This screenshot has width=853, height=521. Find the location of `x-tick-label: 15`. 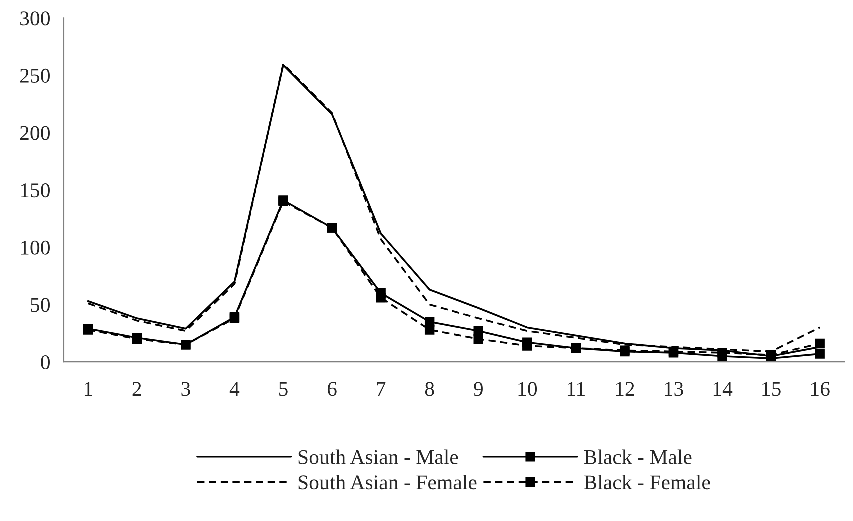

x-tick-label: 15 is located at coordinates (771, 389).